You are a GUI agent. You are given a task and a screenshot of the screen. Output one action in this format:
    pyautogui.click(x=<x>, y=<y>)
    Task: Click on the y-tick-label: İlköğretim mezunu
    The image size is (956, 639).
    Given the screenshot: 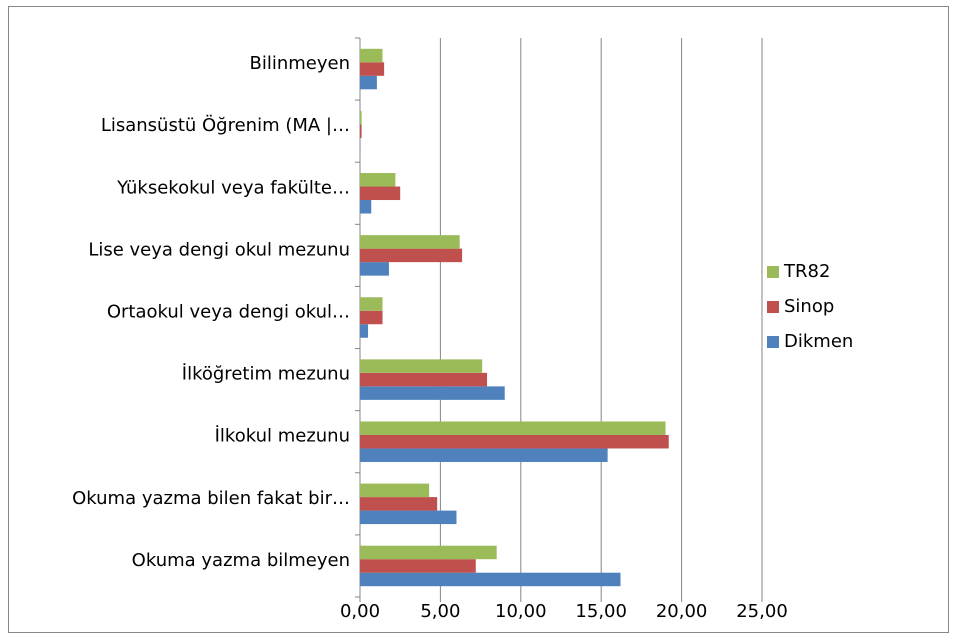 What is the action you would take?
    pyautogui.click(x=266, y=374)
    